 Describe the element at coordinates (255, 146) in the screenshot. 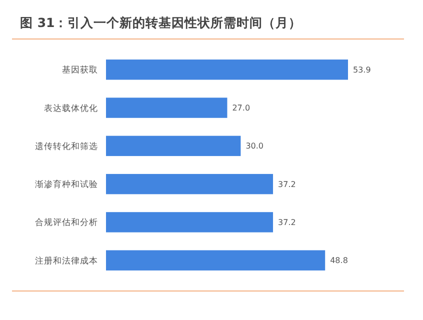

I see `data-label: 30.0` at that location.